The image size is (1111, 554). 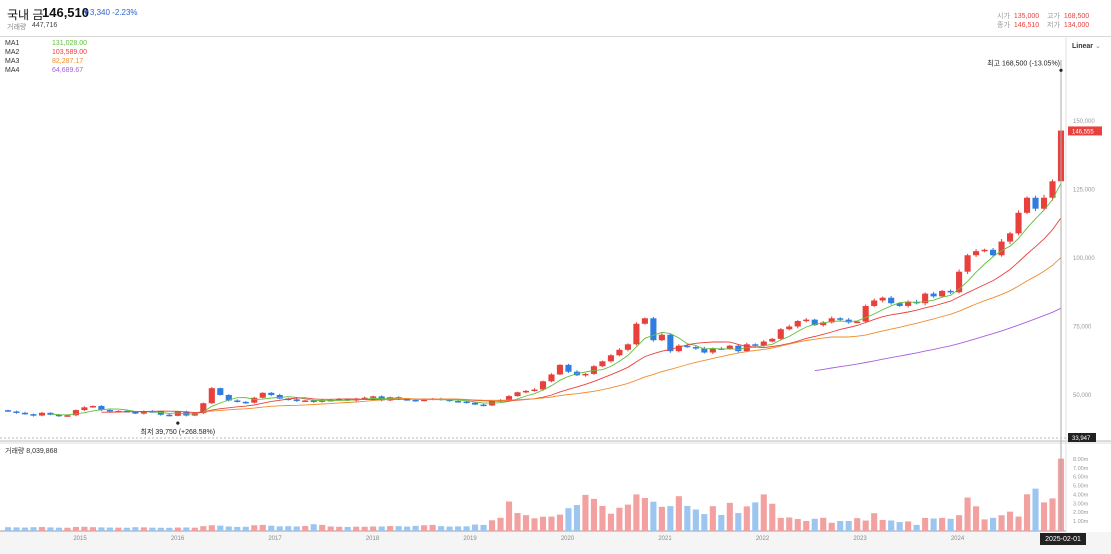 What do you see at coordinates (178, 431) in the screenshot?
I see `low-annotation: 최저 39,750 (+268.58%)` at bounding box center [178, 431].